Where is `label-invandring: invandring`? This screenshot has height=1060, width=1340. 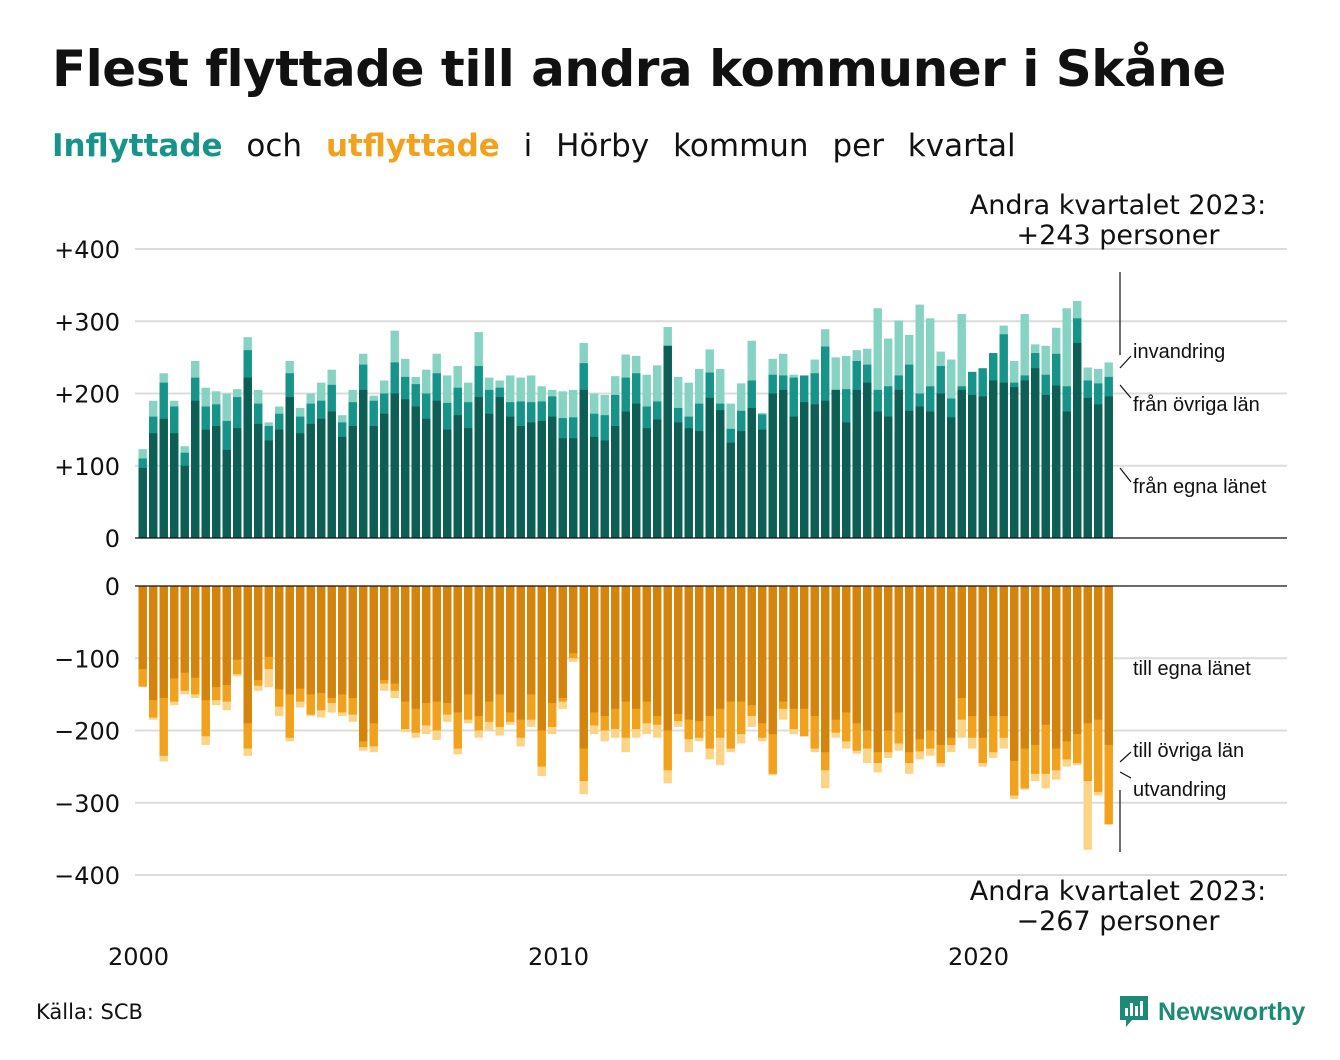 label-invandring: invandring is located at coordinates (1179, 352).